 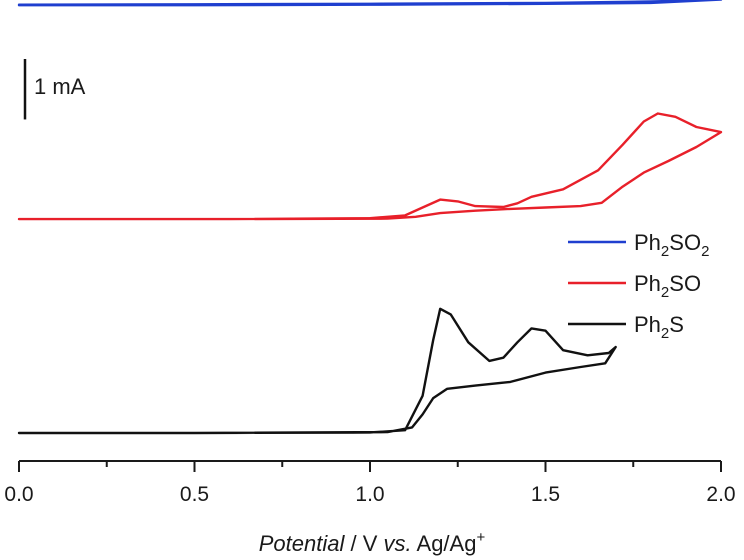 What do you see at coordinates (363, 543) in the screenshot?
I see `x-title-unit: / V` at bounding box center [363, 543].